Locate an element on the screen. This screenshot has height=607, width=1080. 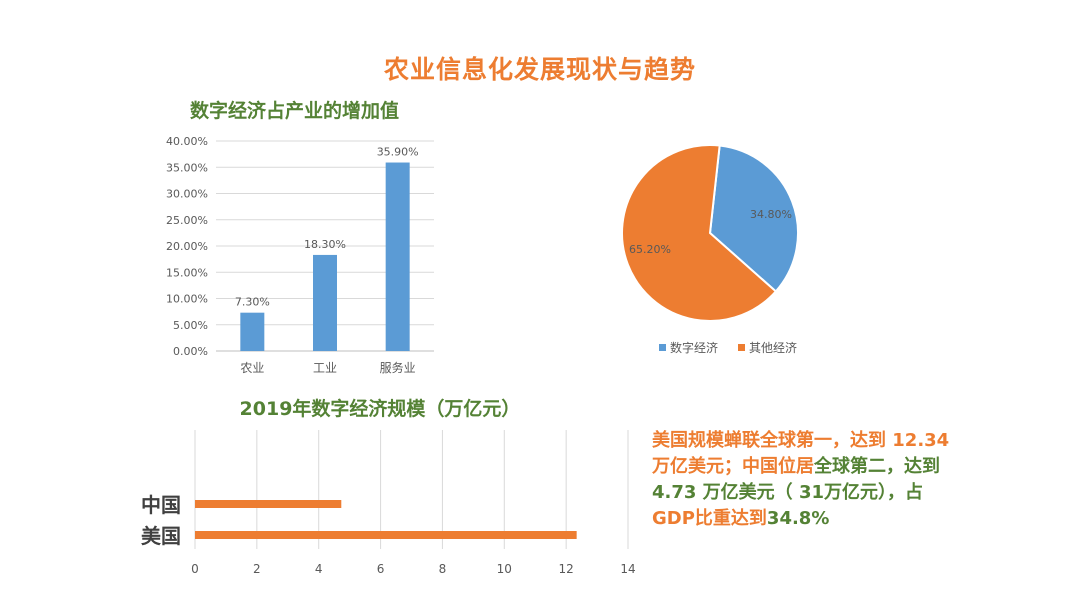
description-line-2b: 全球第二，达到 is located at coordinates (877, 466).